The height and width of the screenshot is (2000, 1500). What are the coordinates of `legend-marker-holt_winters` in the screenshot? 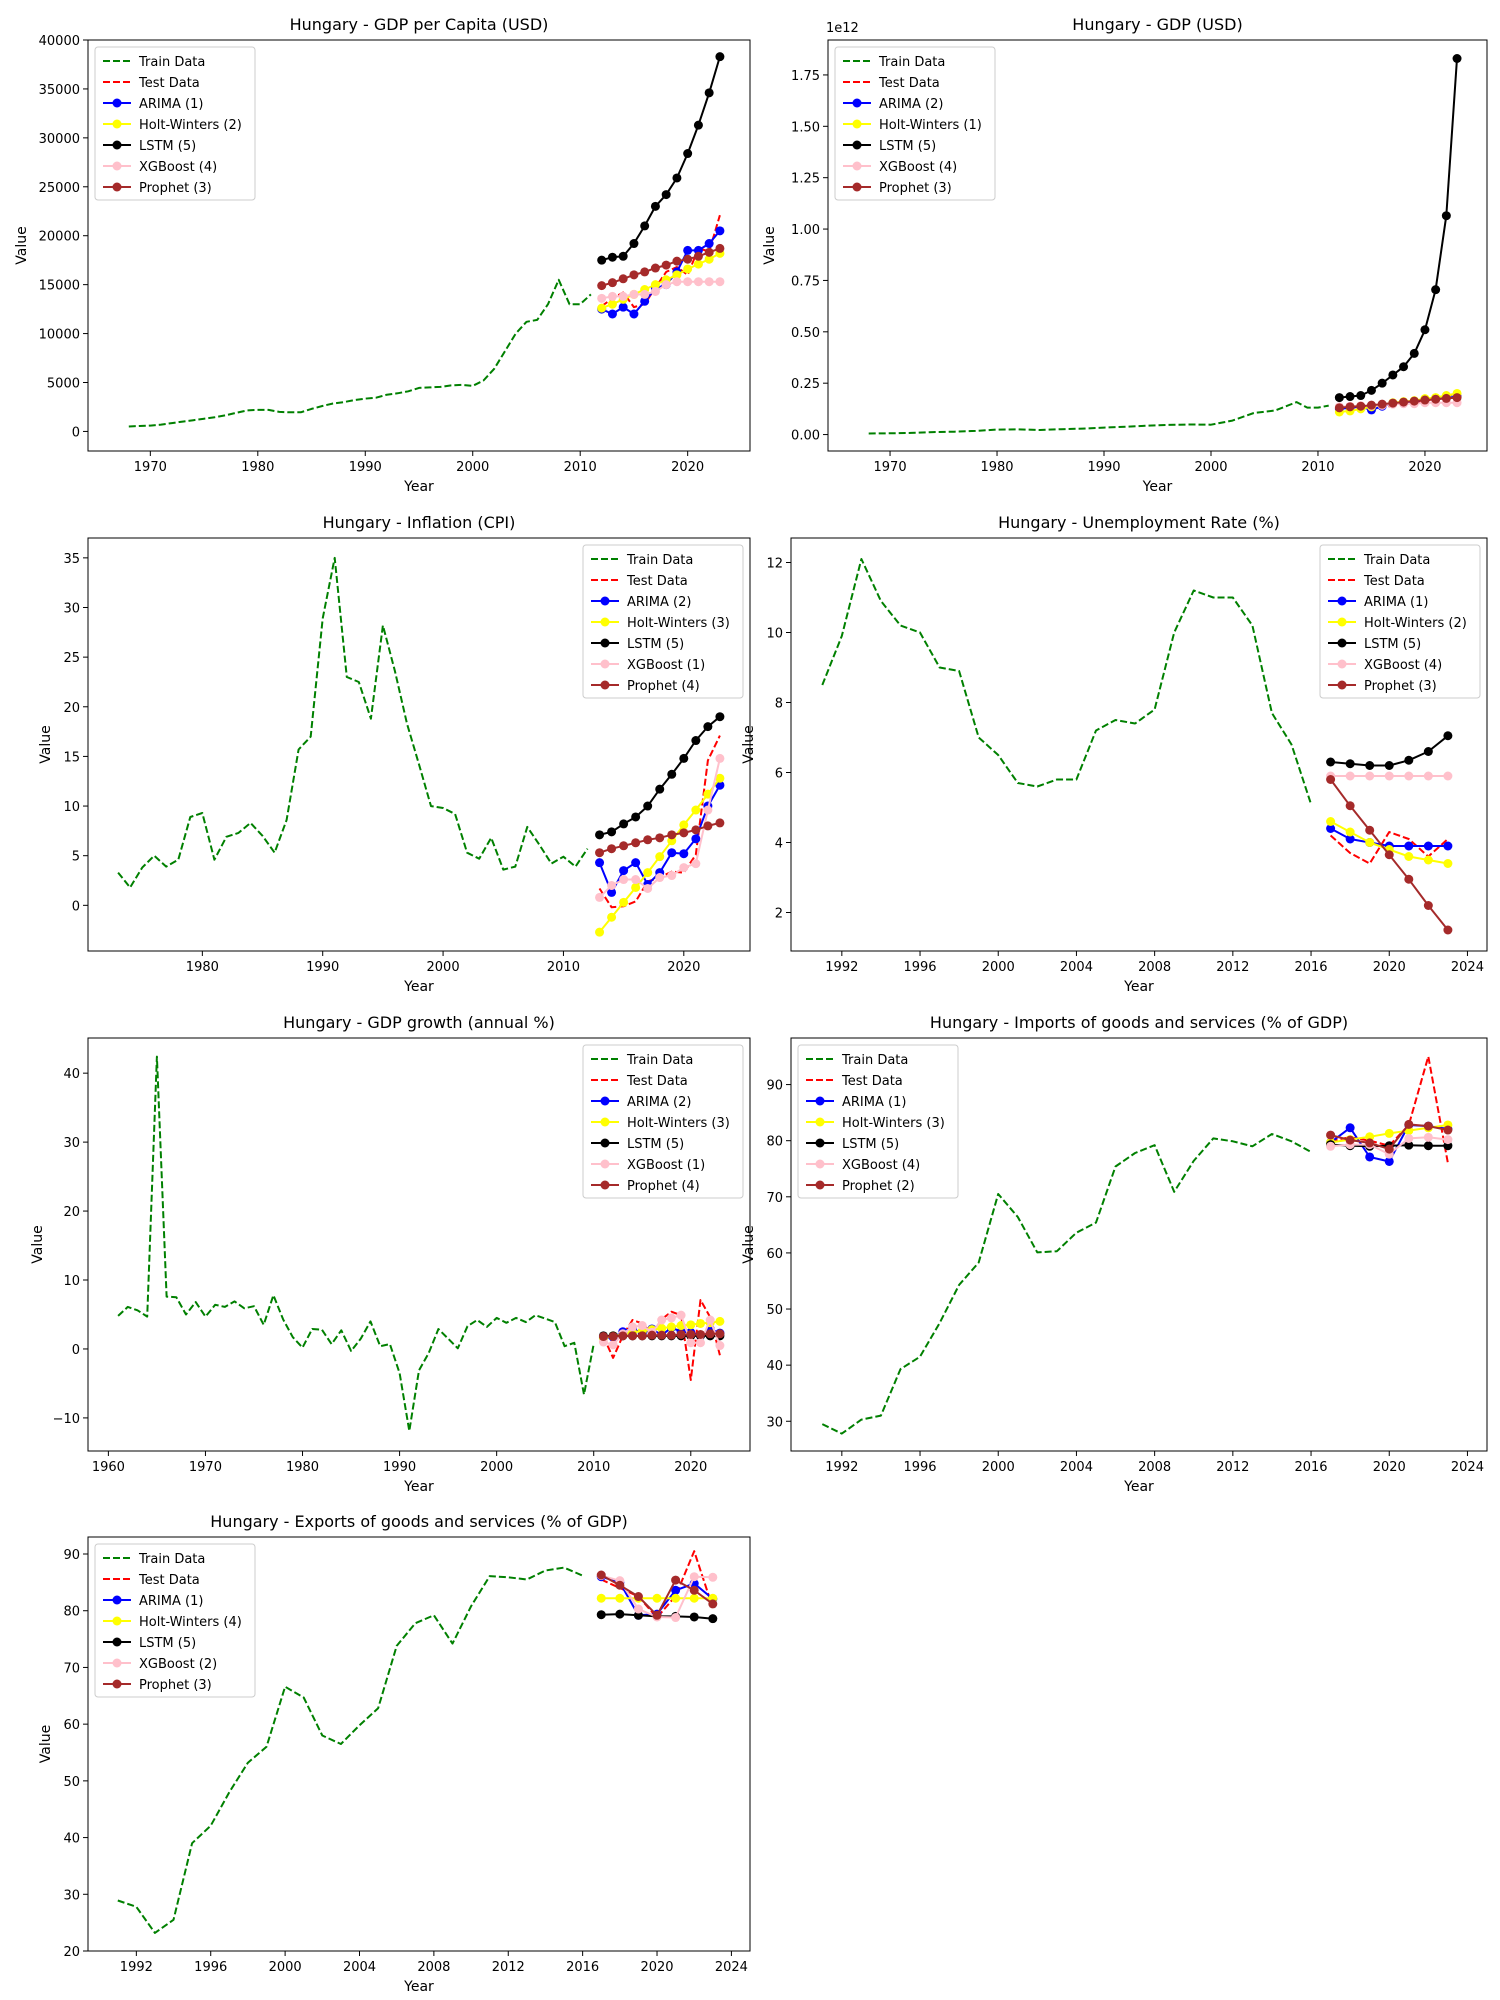 It's located at (820, 1122).